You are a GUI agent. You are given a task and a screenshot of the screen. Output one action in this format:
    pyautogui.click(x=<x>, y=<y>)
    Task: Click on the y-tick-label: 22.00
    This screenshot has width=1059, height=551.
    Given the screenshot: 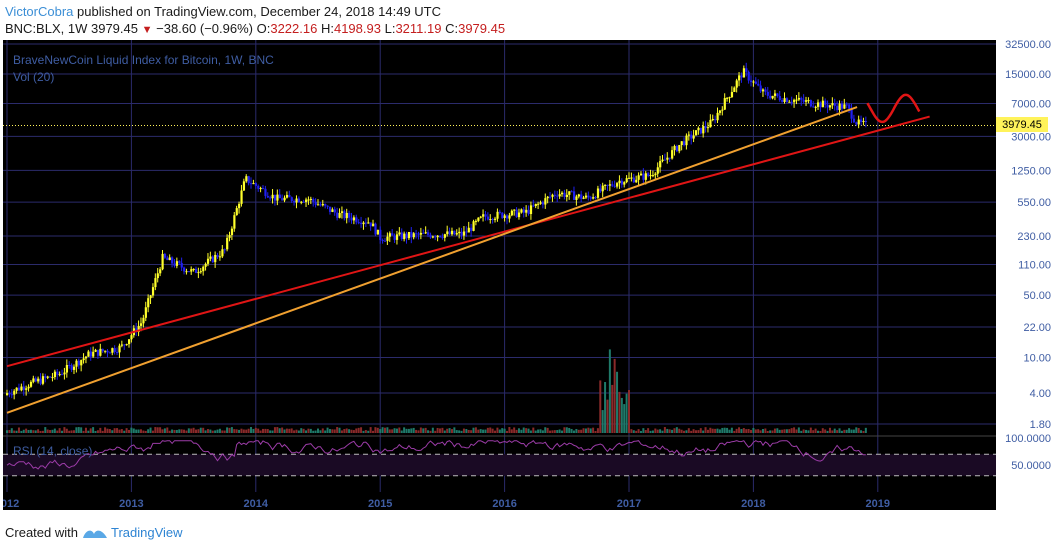 What is the action you would take?
    pyautogui.click(x=1037, y=328)
    